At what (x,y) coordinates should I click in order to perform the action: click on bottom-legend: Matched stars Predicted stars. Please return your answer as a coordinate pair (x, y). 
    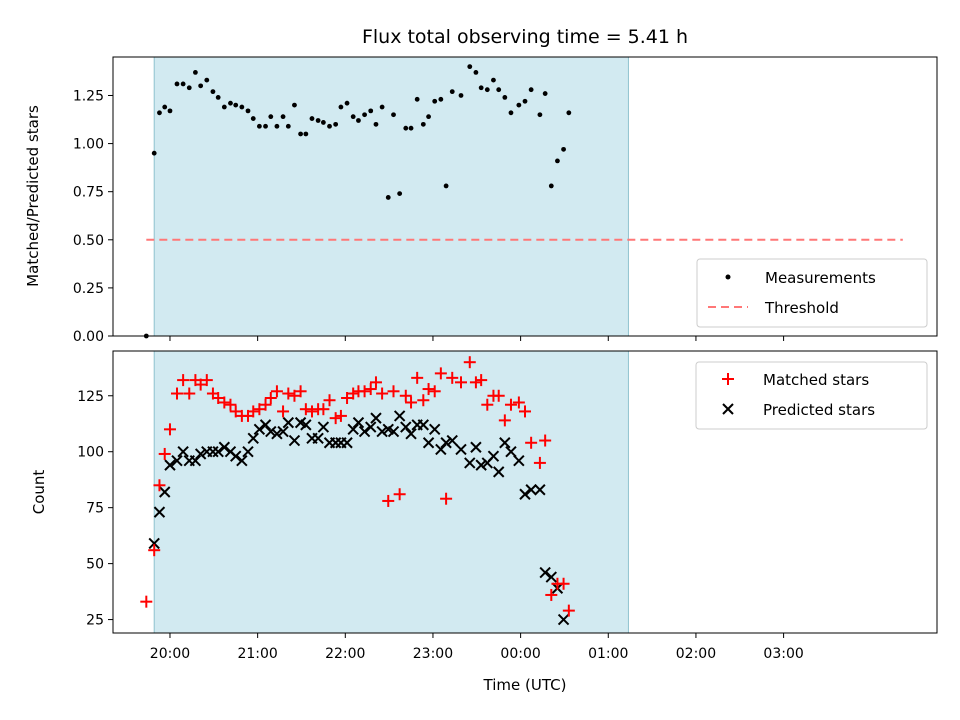
    Looking at the image, I should click on (811, 395).